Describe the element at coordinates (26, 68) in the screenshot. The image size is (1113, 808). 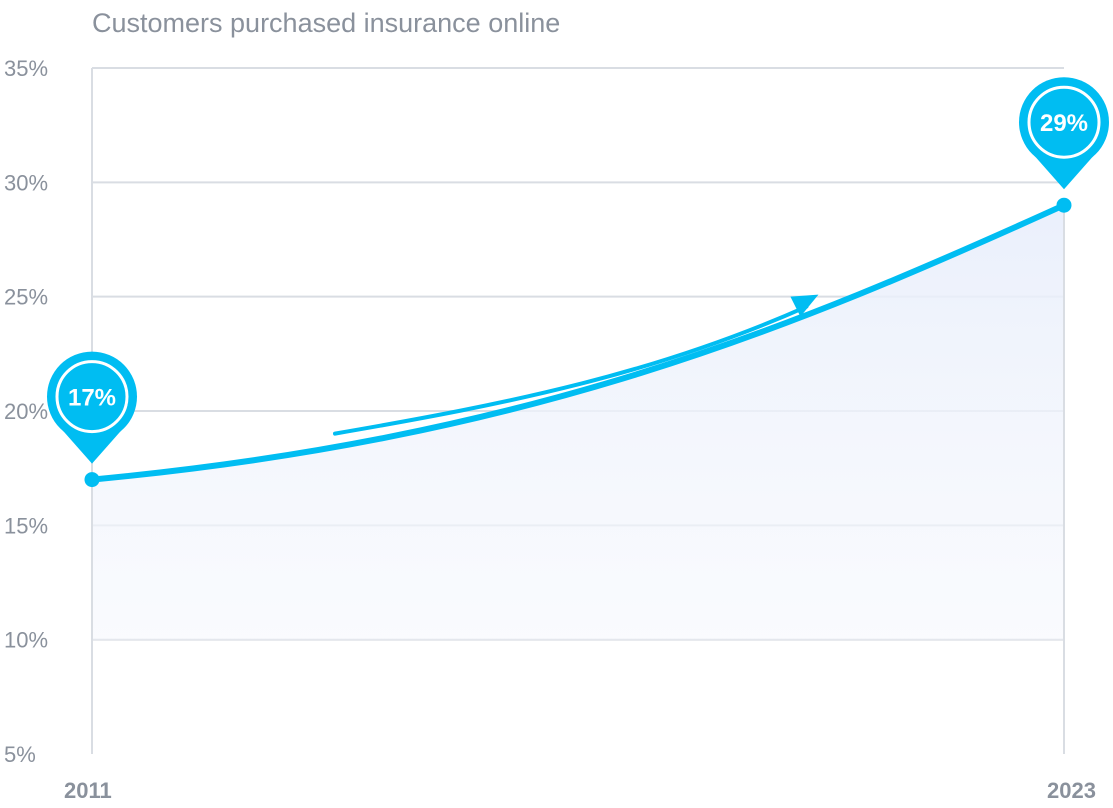
I see `y-tick-label: 35%` at that location.